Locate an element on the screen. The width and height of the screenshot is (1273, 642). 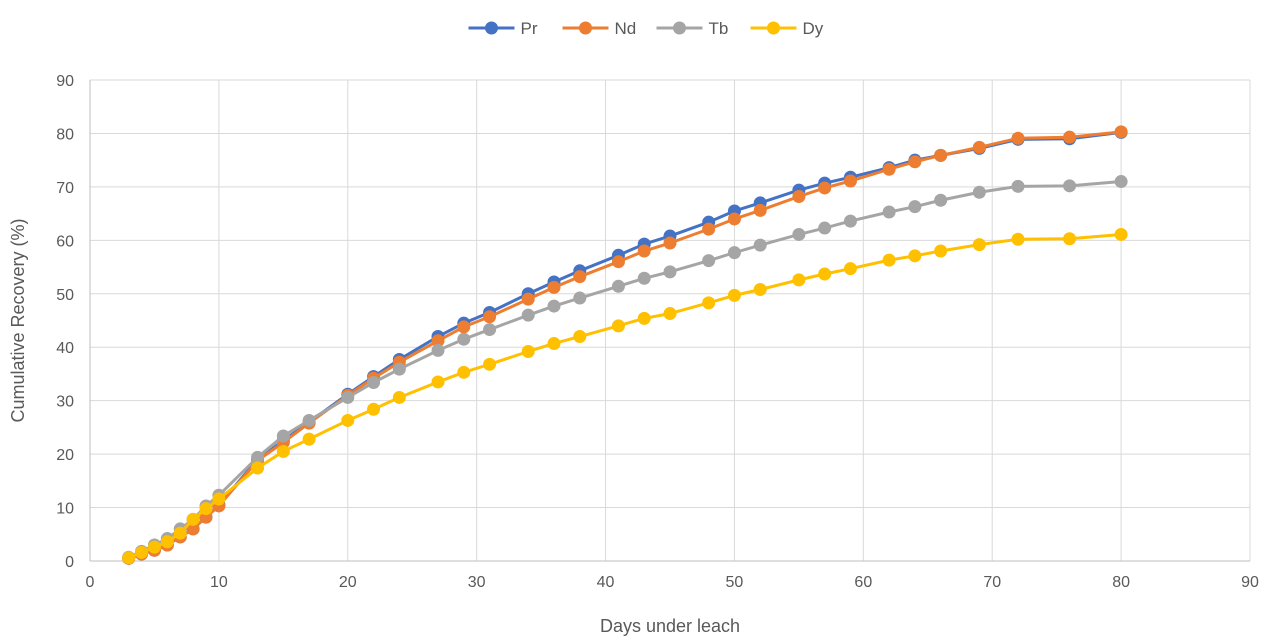
y-tick-label: 20 is located at coordinates (65, 455).